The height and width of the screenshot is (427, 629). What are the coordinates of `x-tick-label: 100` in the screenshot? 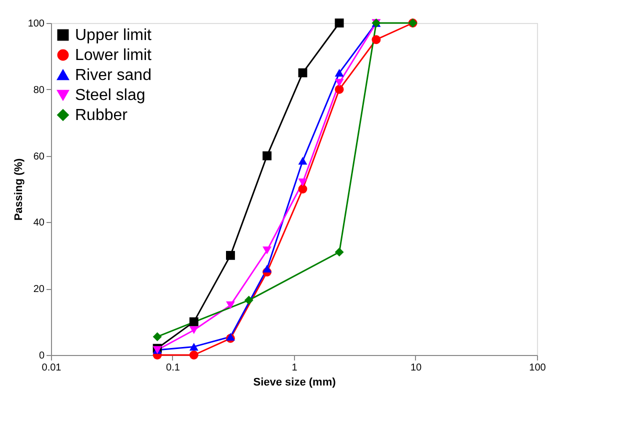 It's located at (537, 368).